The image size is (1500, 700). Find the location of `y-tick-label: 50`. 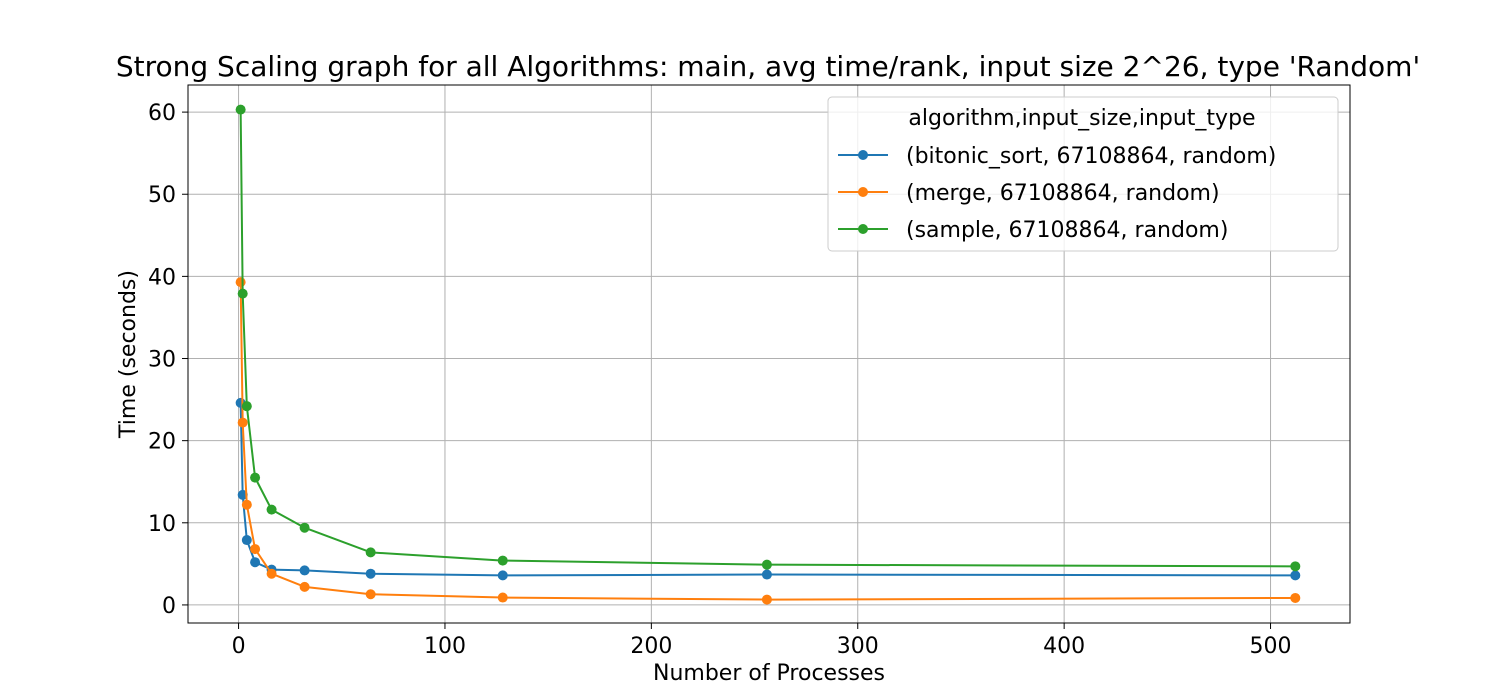

y-tick-label: 50 is located at coordinates (162, 195).